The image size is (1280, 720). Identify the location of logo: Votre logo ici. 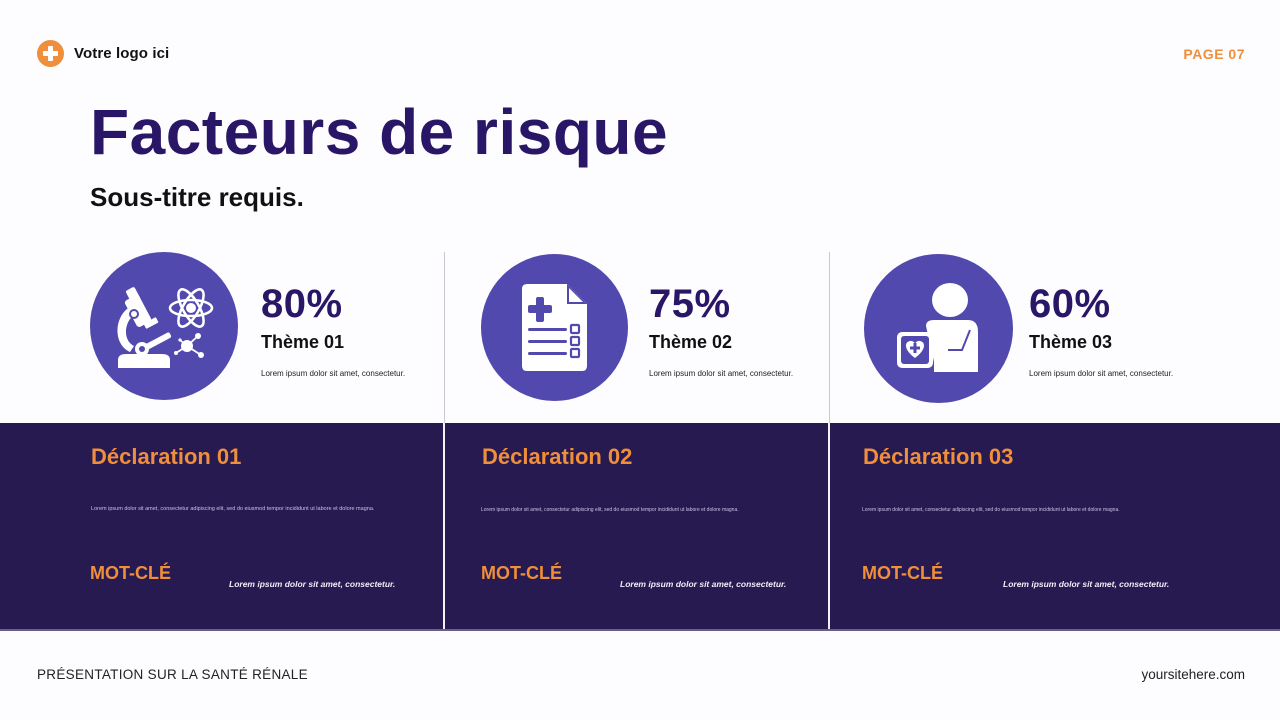
(103, 53).